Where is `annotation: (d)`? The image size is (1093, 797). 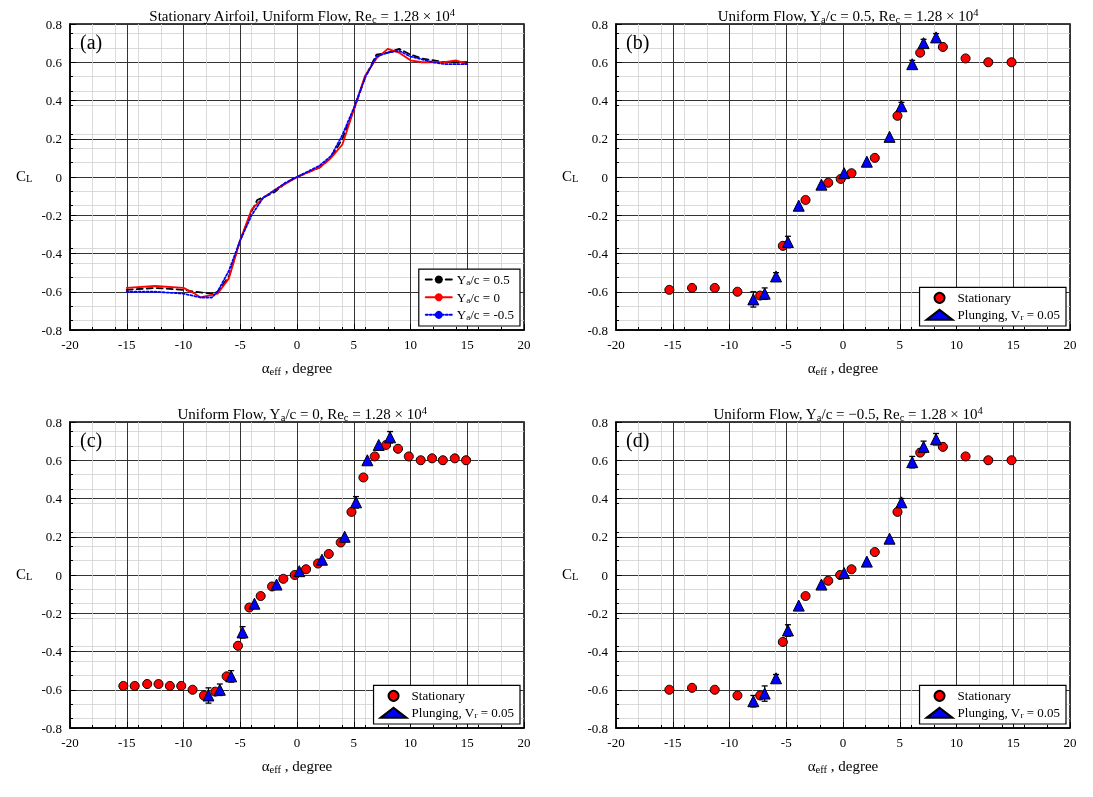
annotation: (d) is located at coordinates (638, 440).